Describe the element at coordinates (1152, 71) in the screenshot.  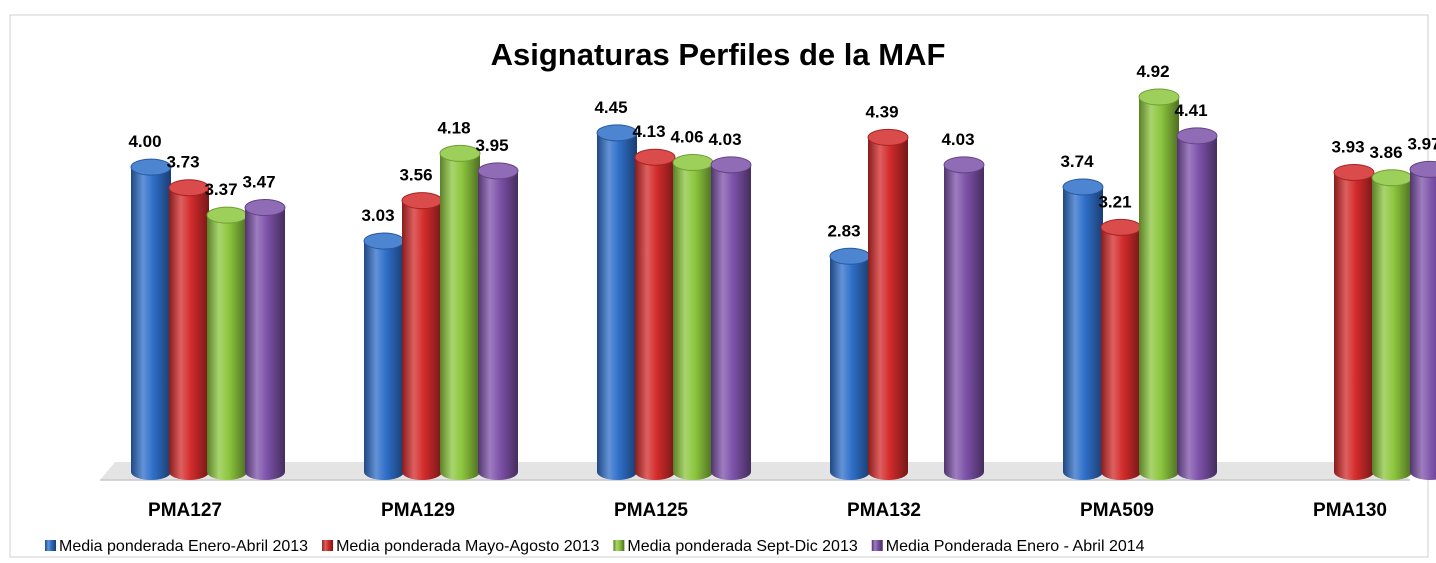
I see `value-label: 4.92` at that location.